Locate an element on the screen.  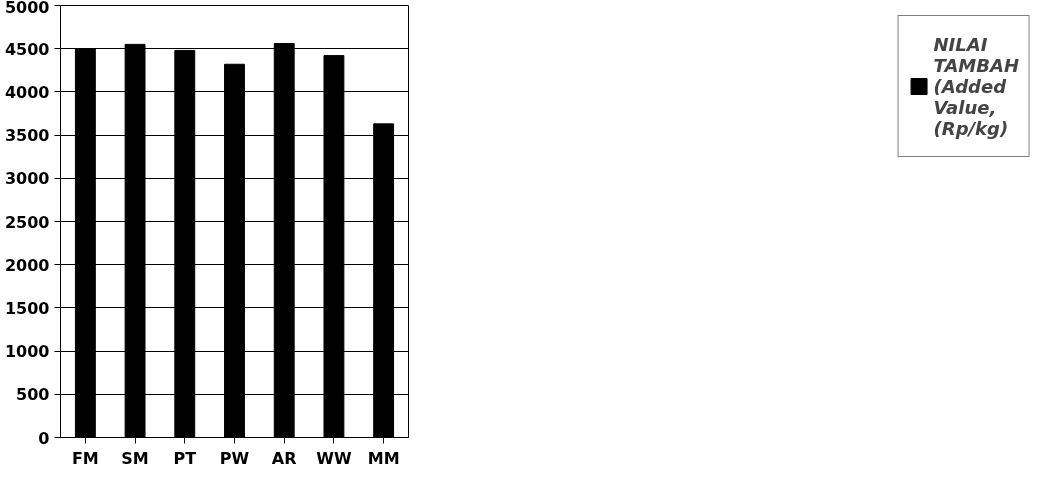
x-tick-label: WW is located at coordinates (334, 458).